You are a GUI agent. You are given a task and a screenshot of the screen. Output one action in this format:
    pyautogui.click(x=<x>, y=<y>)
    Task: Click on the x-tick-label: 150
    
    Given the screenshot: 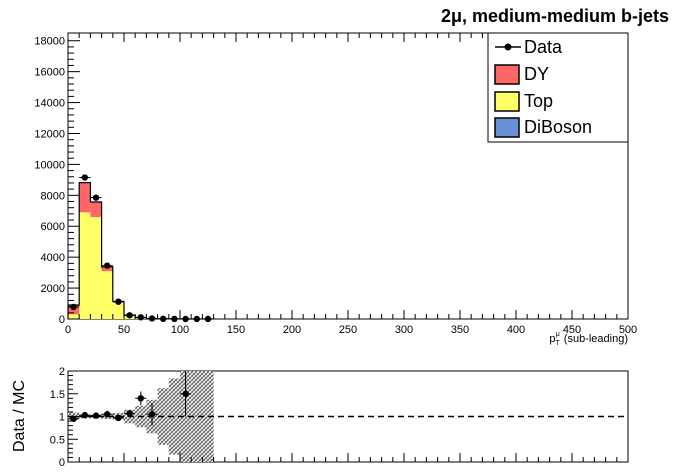 What is the action you would take?
    pyautogui.click(x=236, y=330)
    